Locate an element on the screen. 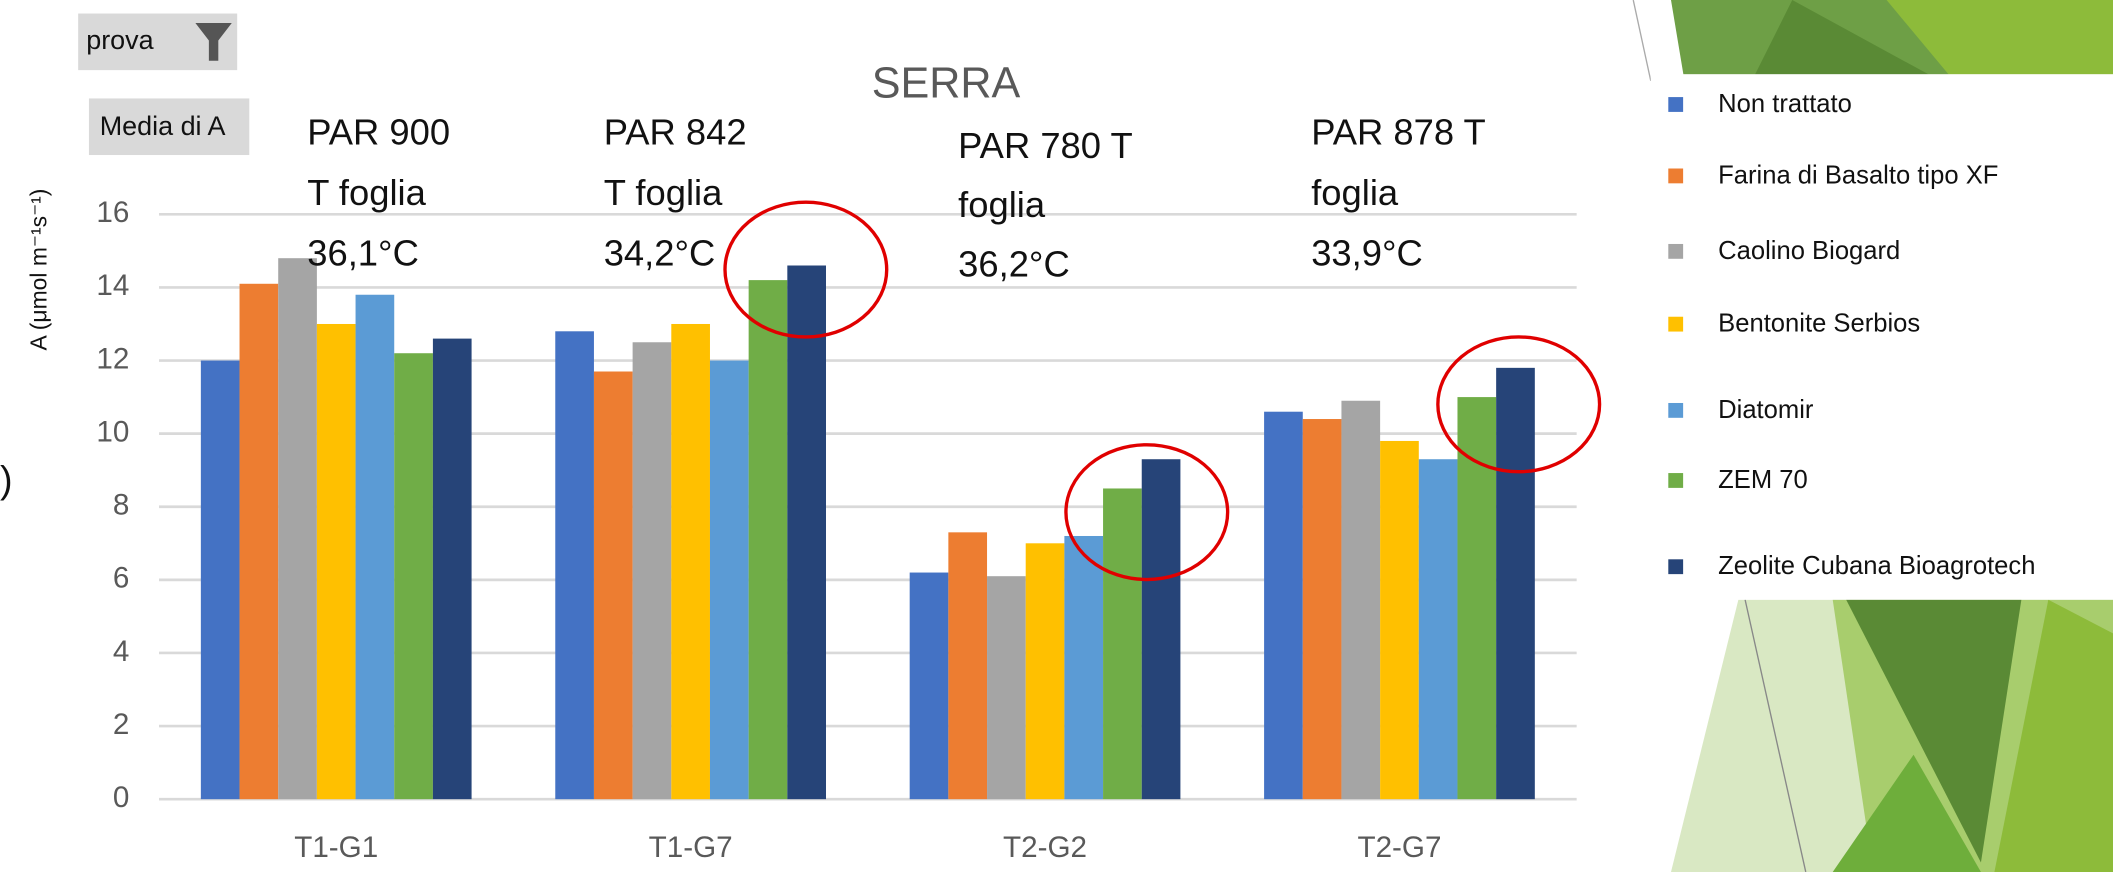 The width and height of the screenshot is (2113, 872). annotation: 36,1°C is located at coordinates (363, 253).